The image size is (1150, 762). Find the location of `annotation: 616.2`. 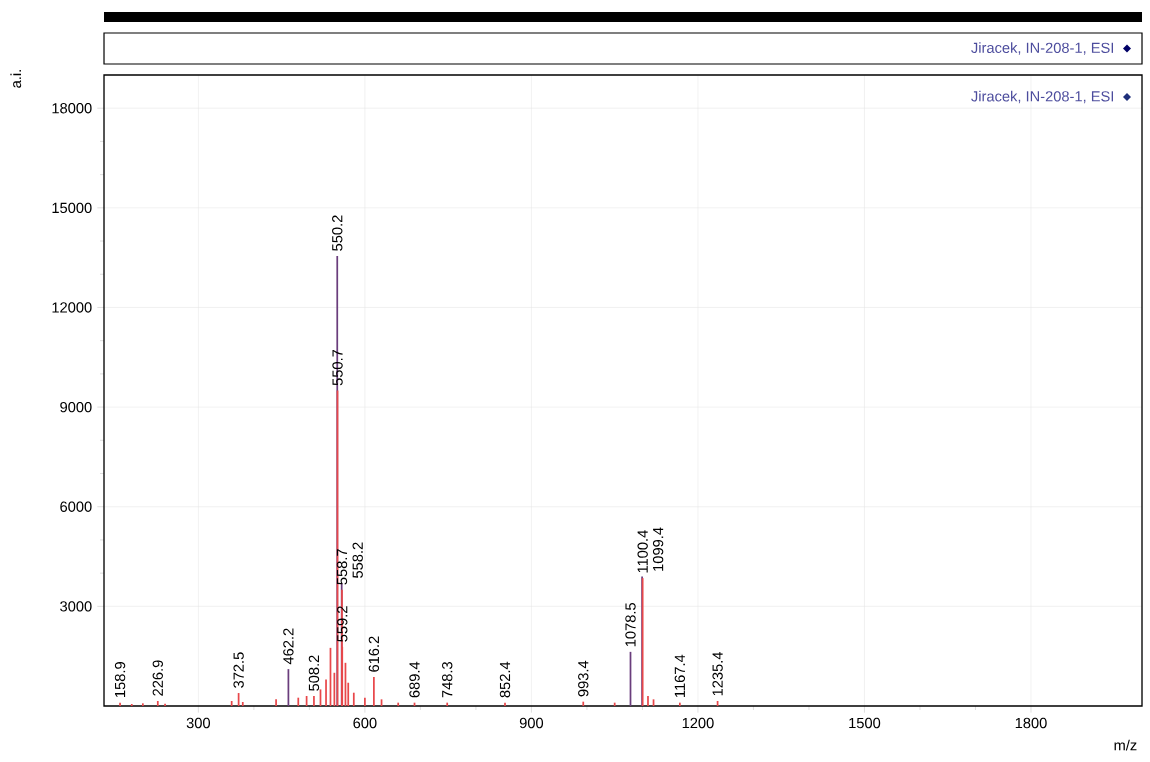

annotation: 616.2 is located at coordinates (374, 654).